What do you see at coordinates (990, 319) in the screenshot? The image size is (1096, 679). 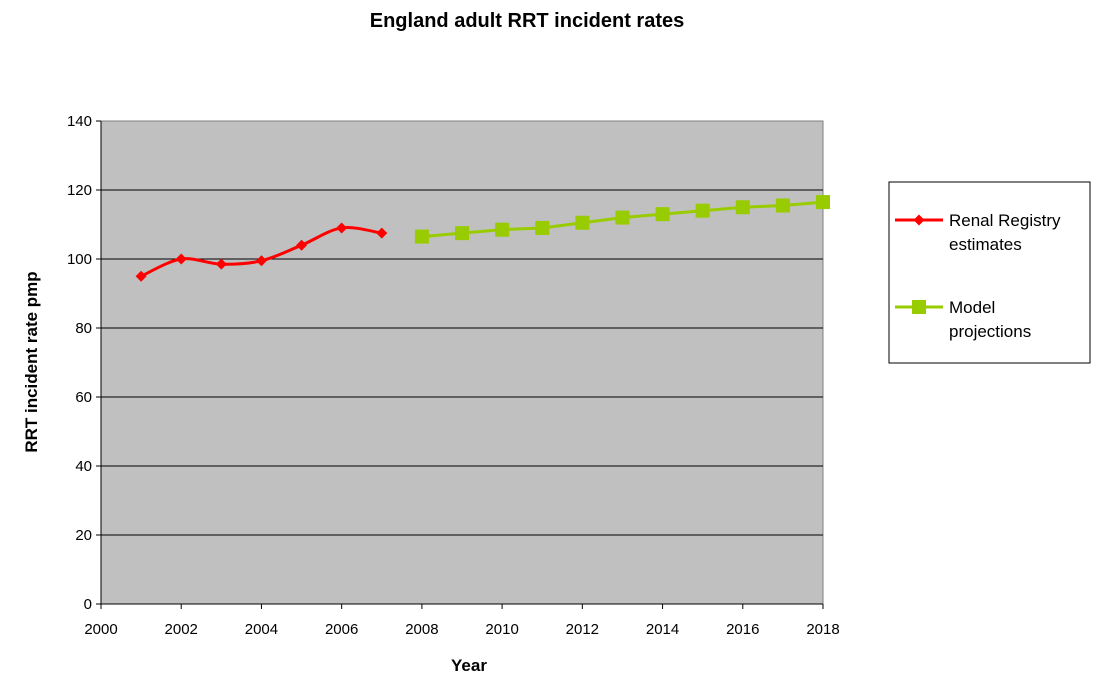 I see `legend-label: Model projections` at bounding box center [990, 319].